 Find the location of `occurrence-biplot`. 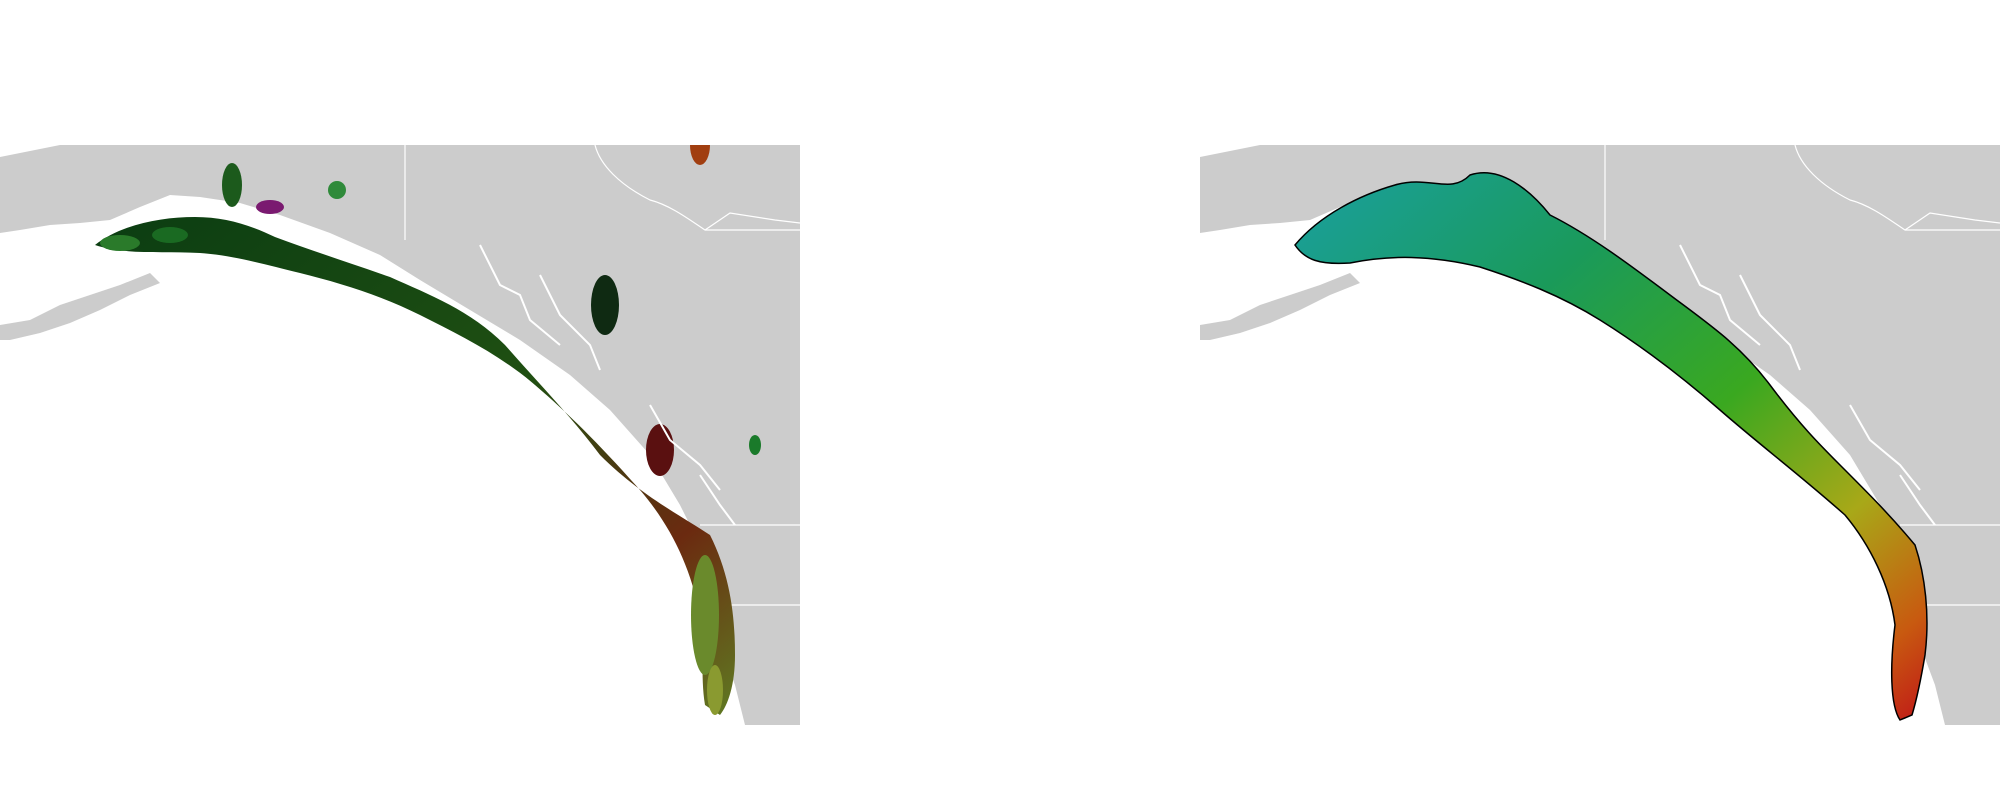

occurrence-biplot is located at coordinates (1000, 635).